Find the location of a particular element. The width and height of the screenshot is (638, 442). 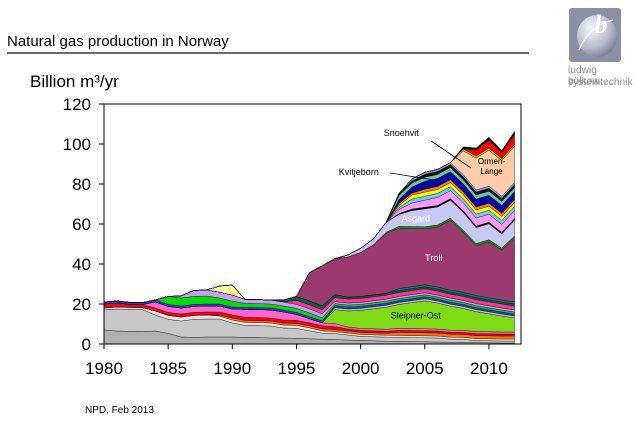

y-tick-label: 0 is located at coordinates (86, 344).